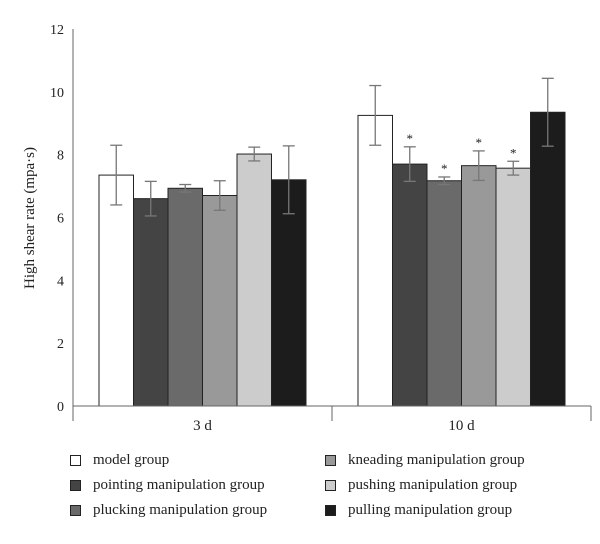 The height and width of the screenshot is (544, 600). What do you see at coordinates (202, 426) in the screenshot?
I see `x-category-label: 3 d` at bounding box center [202, 426].